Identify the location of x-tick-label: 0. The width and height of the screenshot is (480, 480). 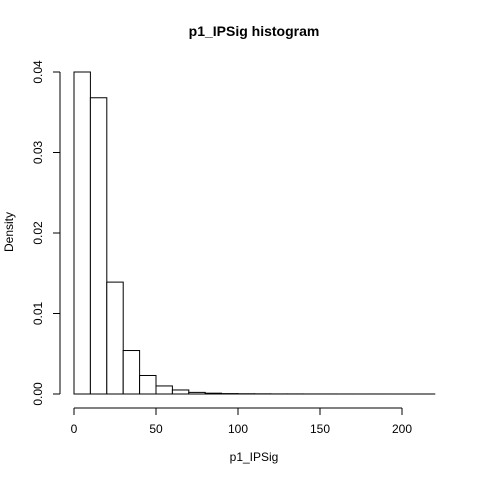
(74, 429).